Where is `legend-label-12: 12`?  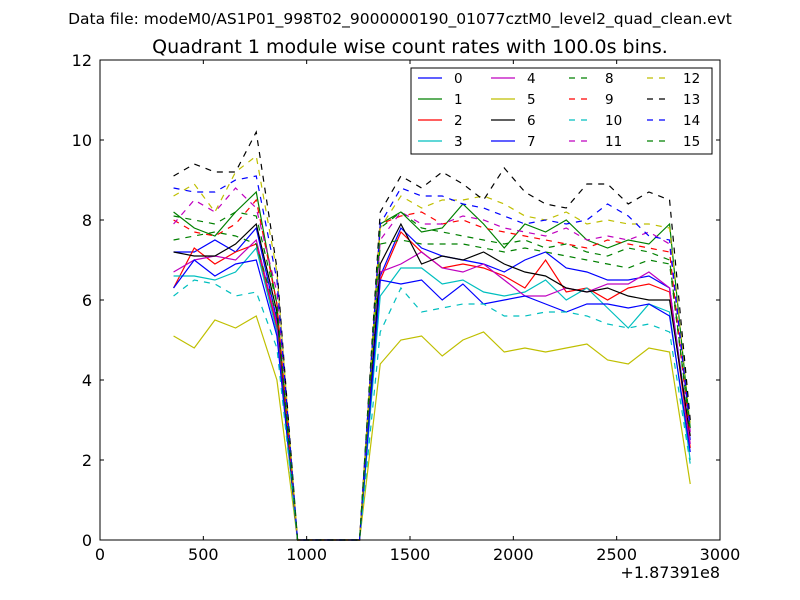 legend-label-12: 12 is located at coordinates (691, 79).